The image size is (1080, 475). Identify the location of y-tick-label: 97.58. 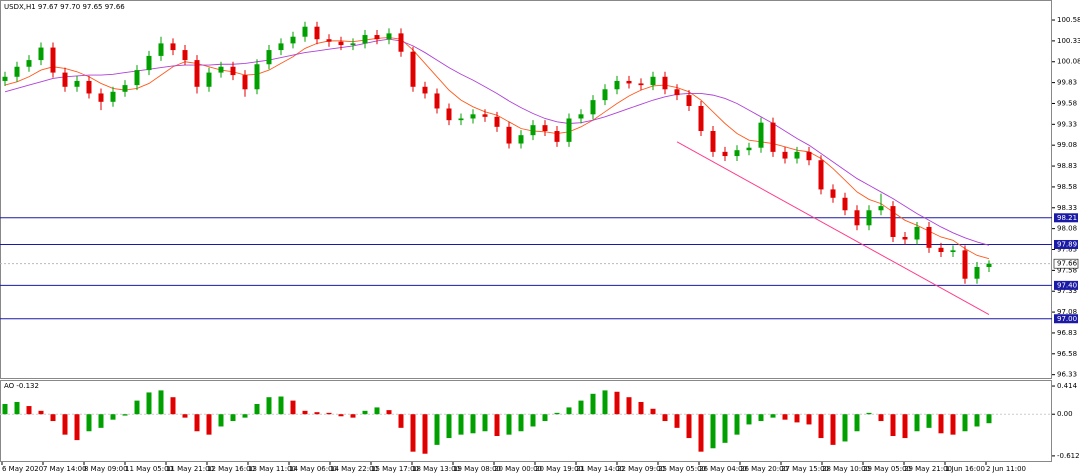
(1067, 270).